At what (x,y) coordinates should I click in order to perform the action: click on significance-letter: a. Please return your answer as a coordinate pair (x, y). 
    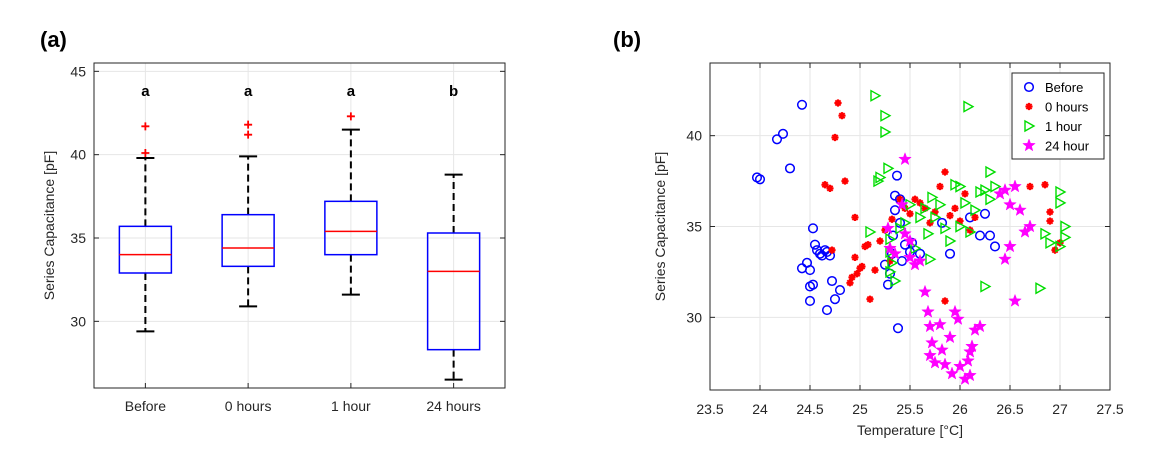
    Looking at the image, I should click on (351, 91).